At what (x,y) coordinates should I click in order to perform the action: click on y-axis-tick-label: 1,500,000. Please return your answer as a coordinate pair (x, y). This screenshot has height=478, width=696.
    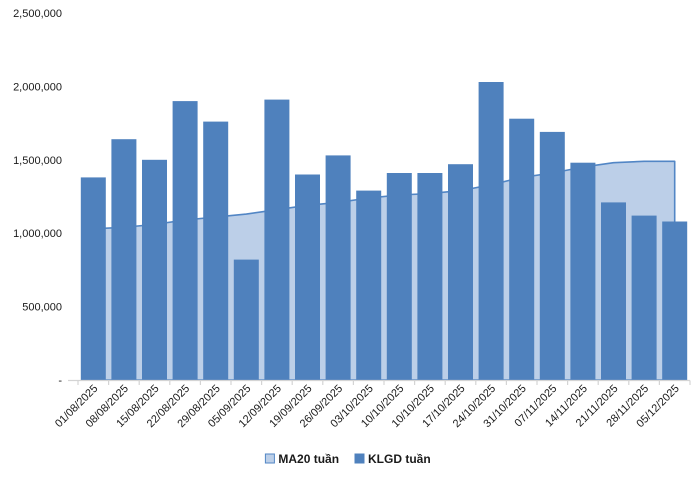
    Looking at the image, I should click on (37, 161).